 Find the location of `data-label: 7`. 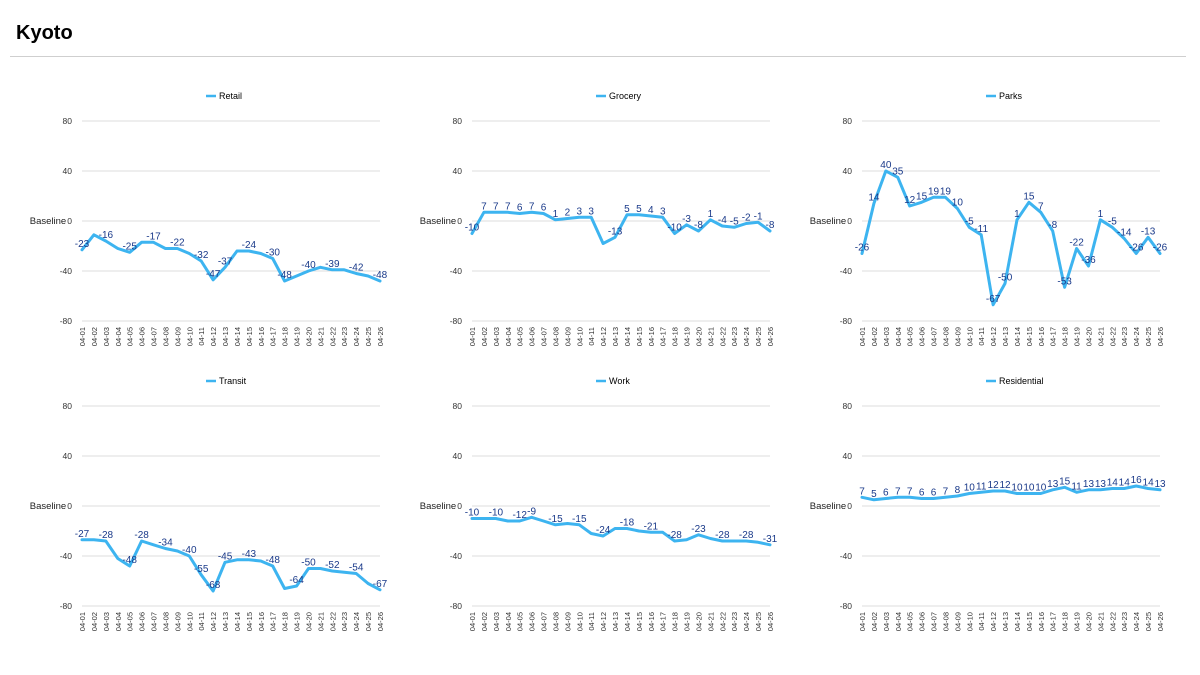

data-label: 7 is located at coordinates (532, 206).